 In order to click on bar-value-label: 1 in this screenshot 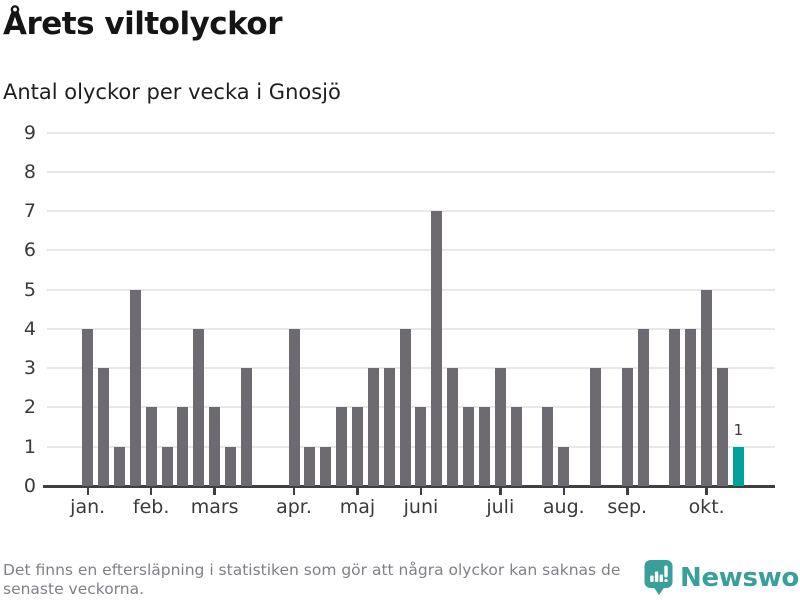, I will do `click(738, 429)`.